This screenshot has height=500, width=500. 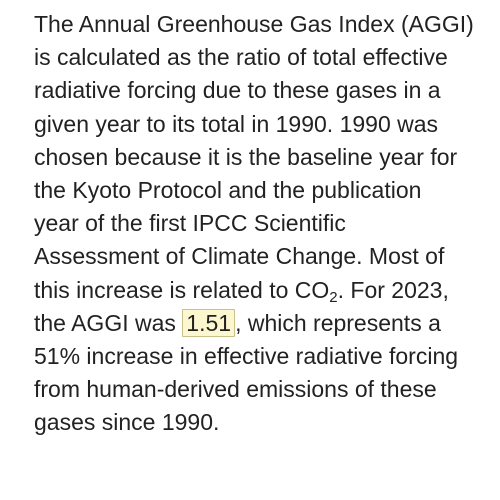 What do you see at coordinates (228, 189) in the screenshot?
I see `paragraph-line: the Kyoto Protocol and the publication` at bounding box center [228, 189].